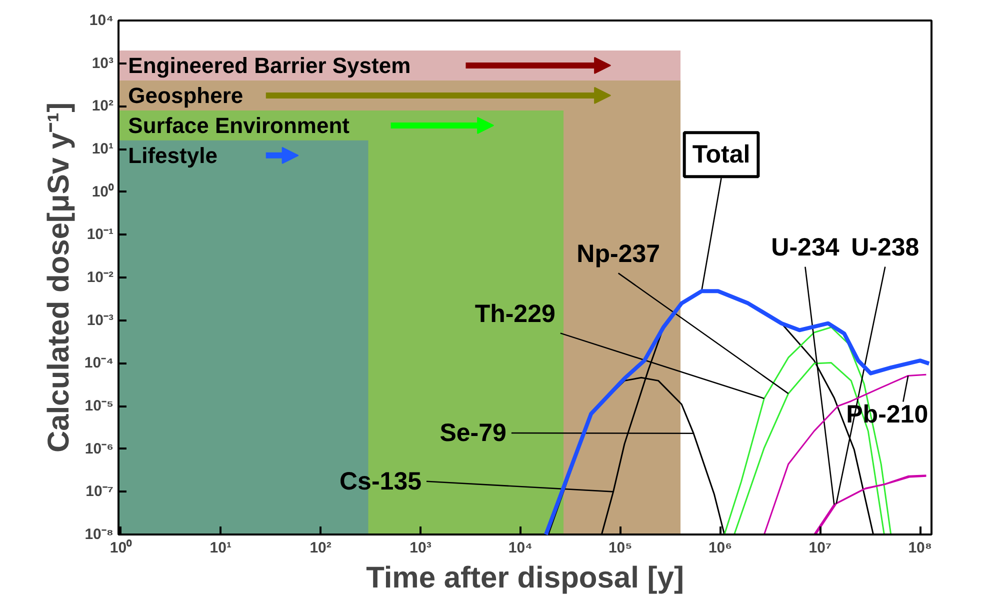  I want to click on x-tick-label: 10¹, so click(221, 548).